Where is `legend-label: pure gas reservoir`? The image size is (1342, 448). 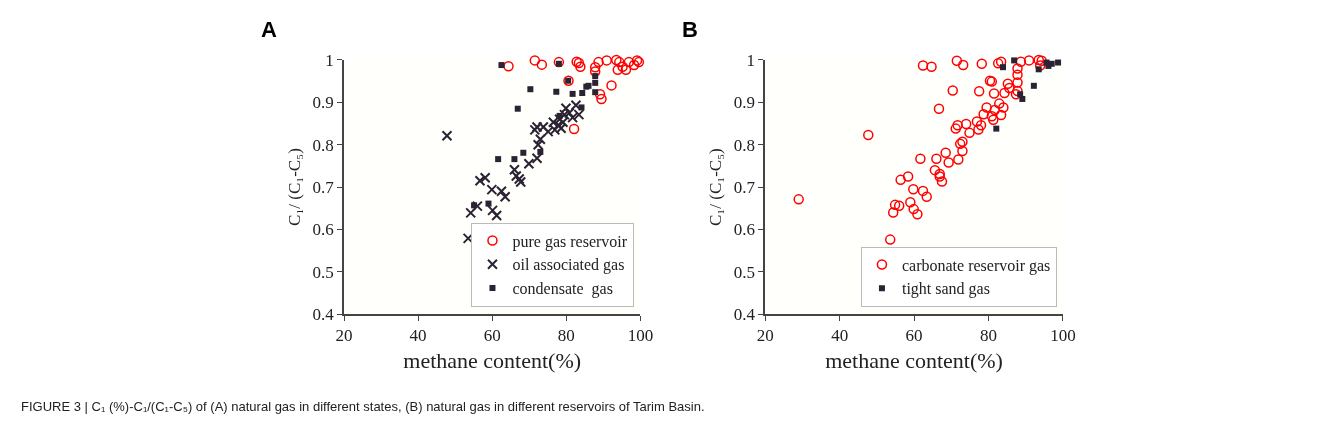 legend-label: pure gas reservoir is located at coordinates (570, 241).